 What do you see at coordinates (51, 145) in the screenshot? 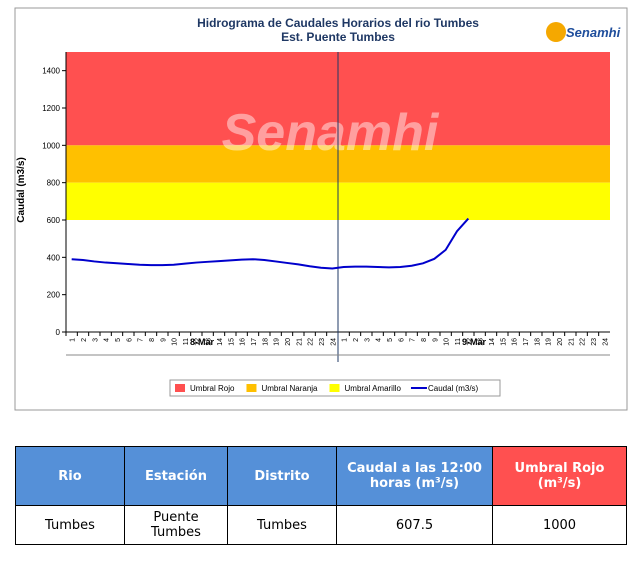
I see `y-tick-label: 1000` at bounding box center [51, 145].